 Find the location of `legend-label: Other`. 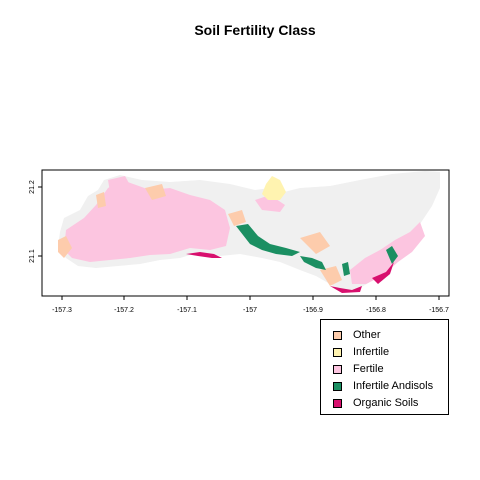

legend-label: Other is located at coordinates (367, 335).